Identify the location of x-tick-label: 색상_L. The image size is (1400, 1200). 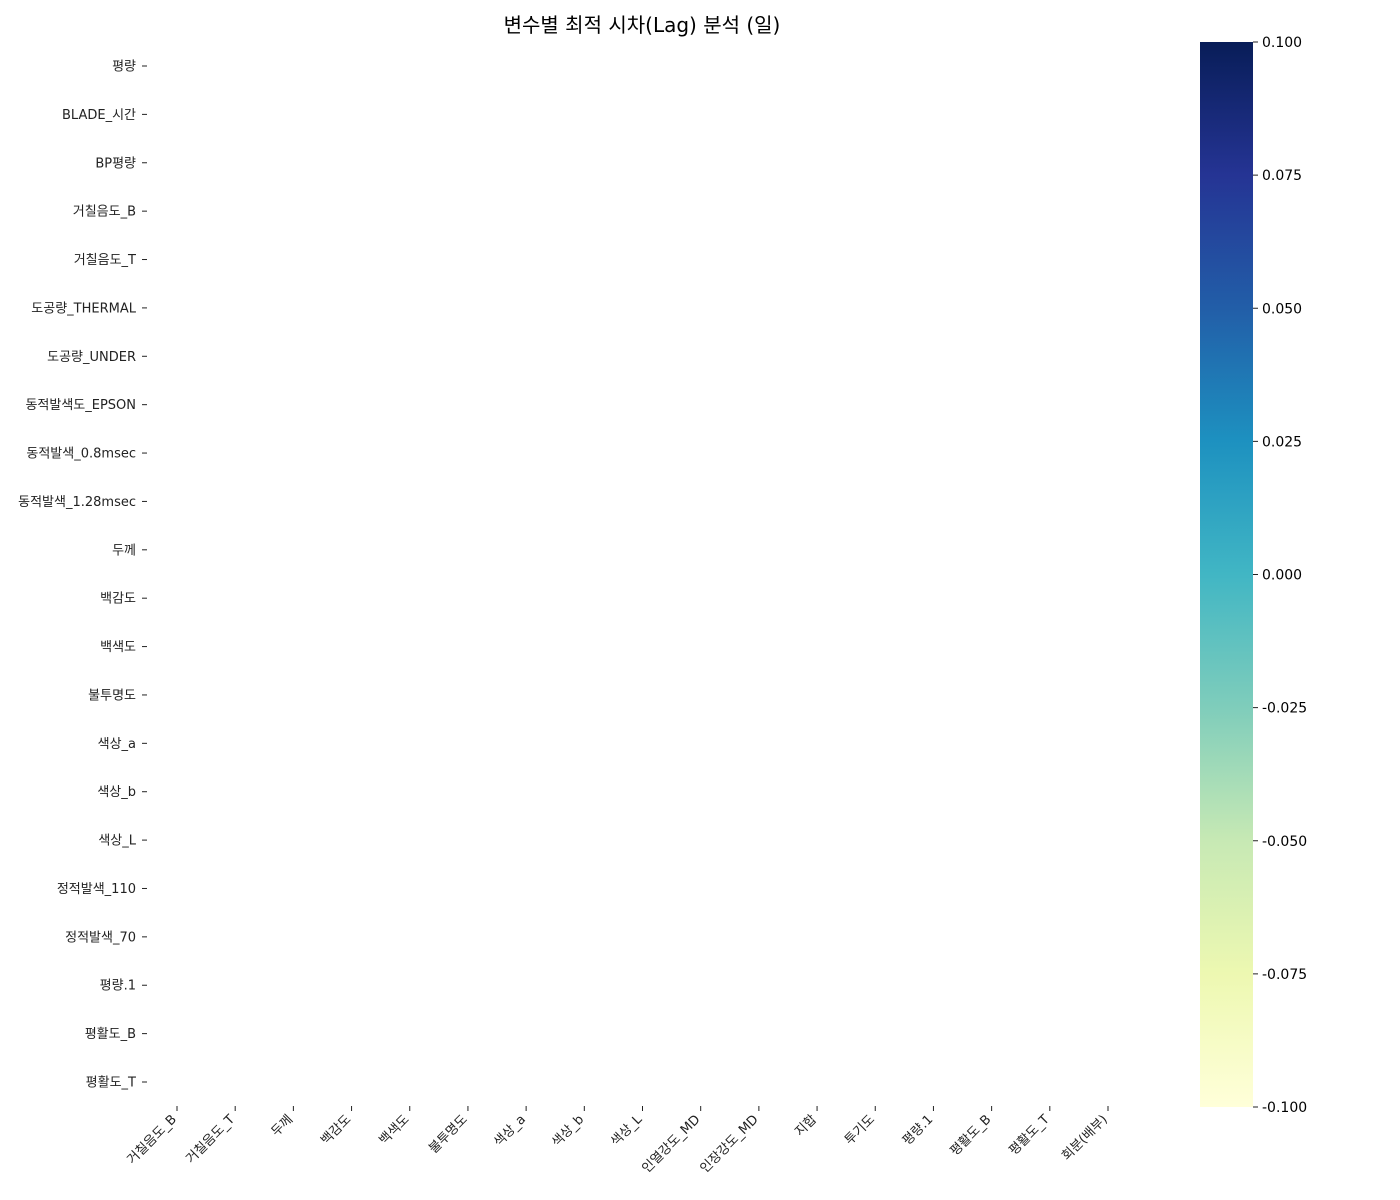
(627, 1131).